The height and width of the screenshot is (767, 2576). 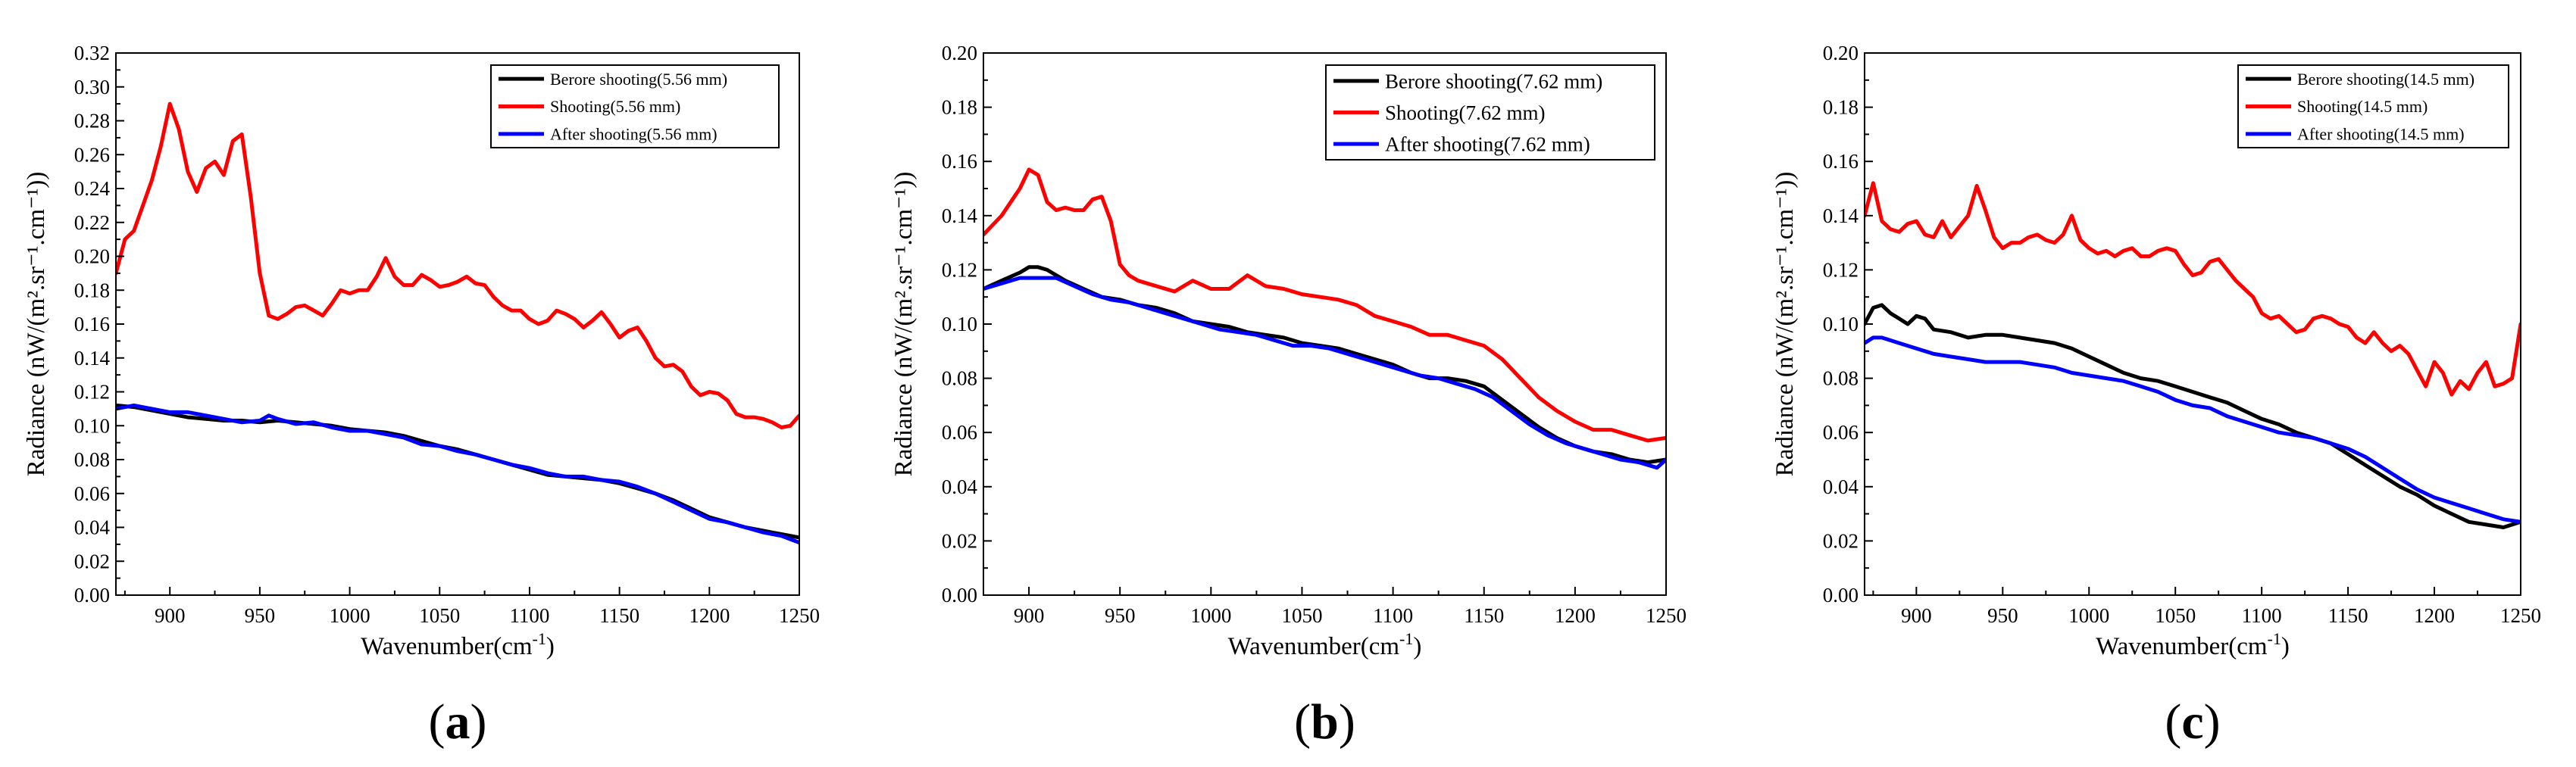 I want to click on y-tick-label: 0.26, so click(x=92, y=154).